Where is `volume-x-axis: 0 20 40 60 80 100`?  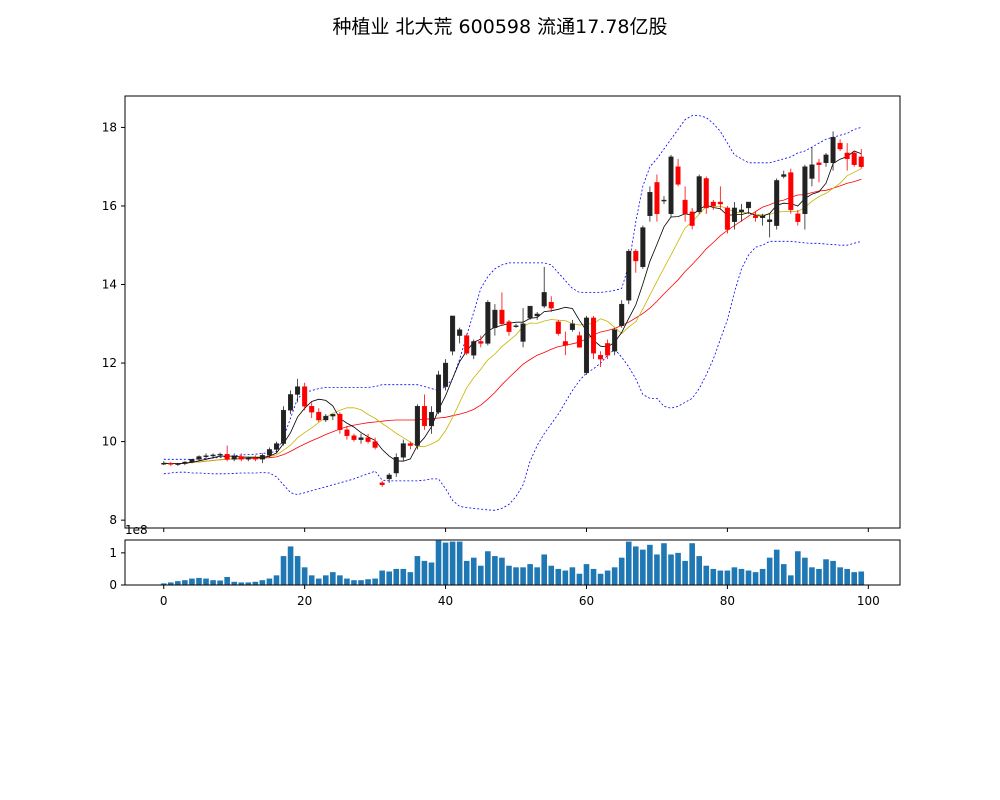 volume-x-axis: 0 20 40 60 80 100 is located at coordinates (520, 596).